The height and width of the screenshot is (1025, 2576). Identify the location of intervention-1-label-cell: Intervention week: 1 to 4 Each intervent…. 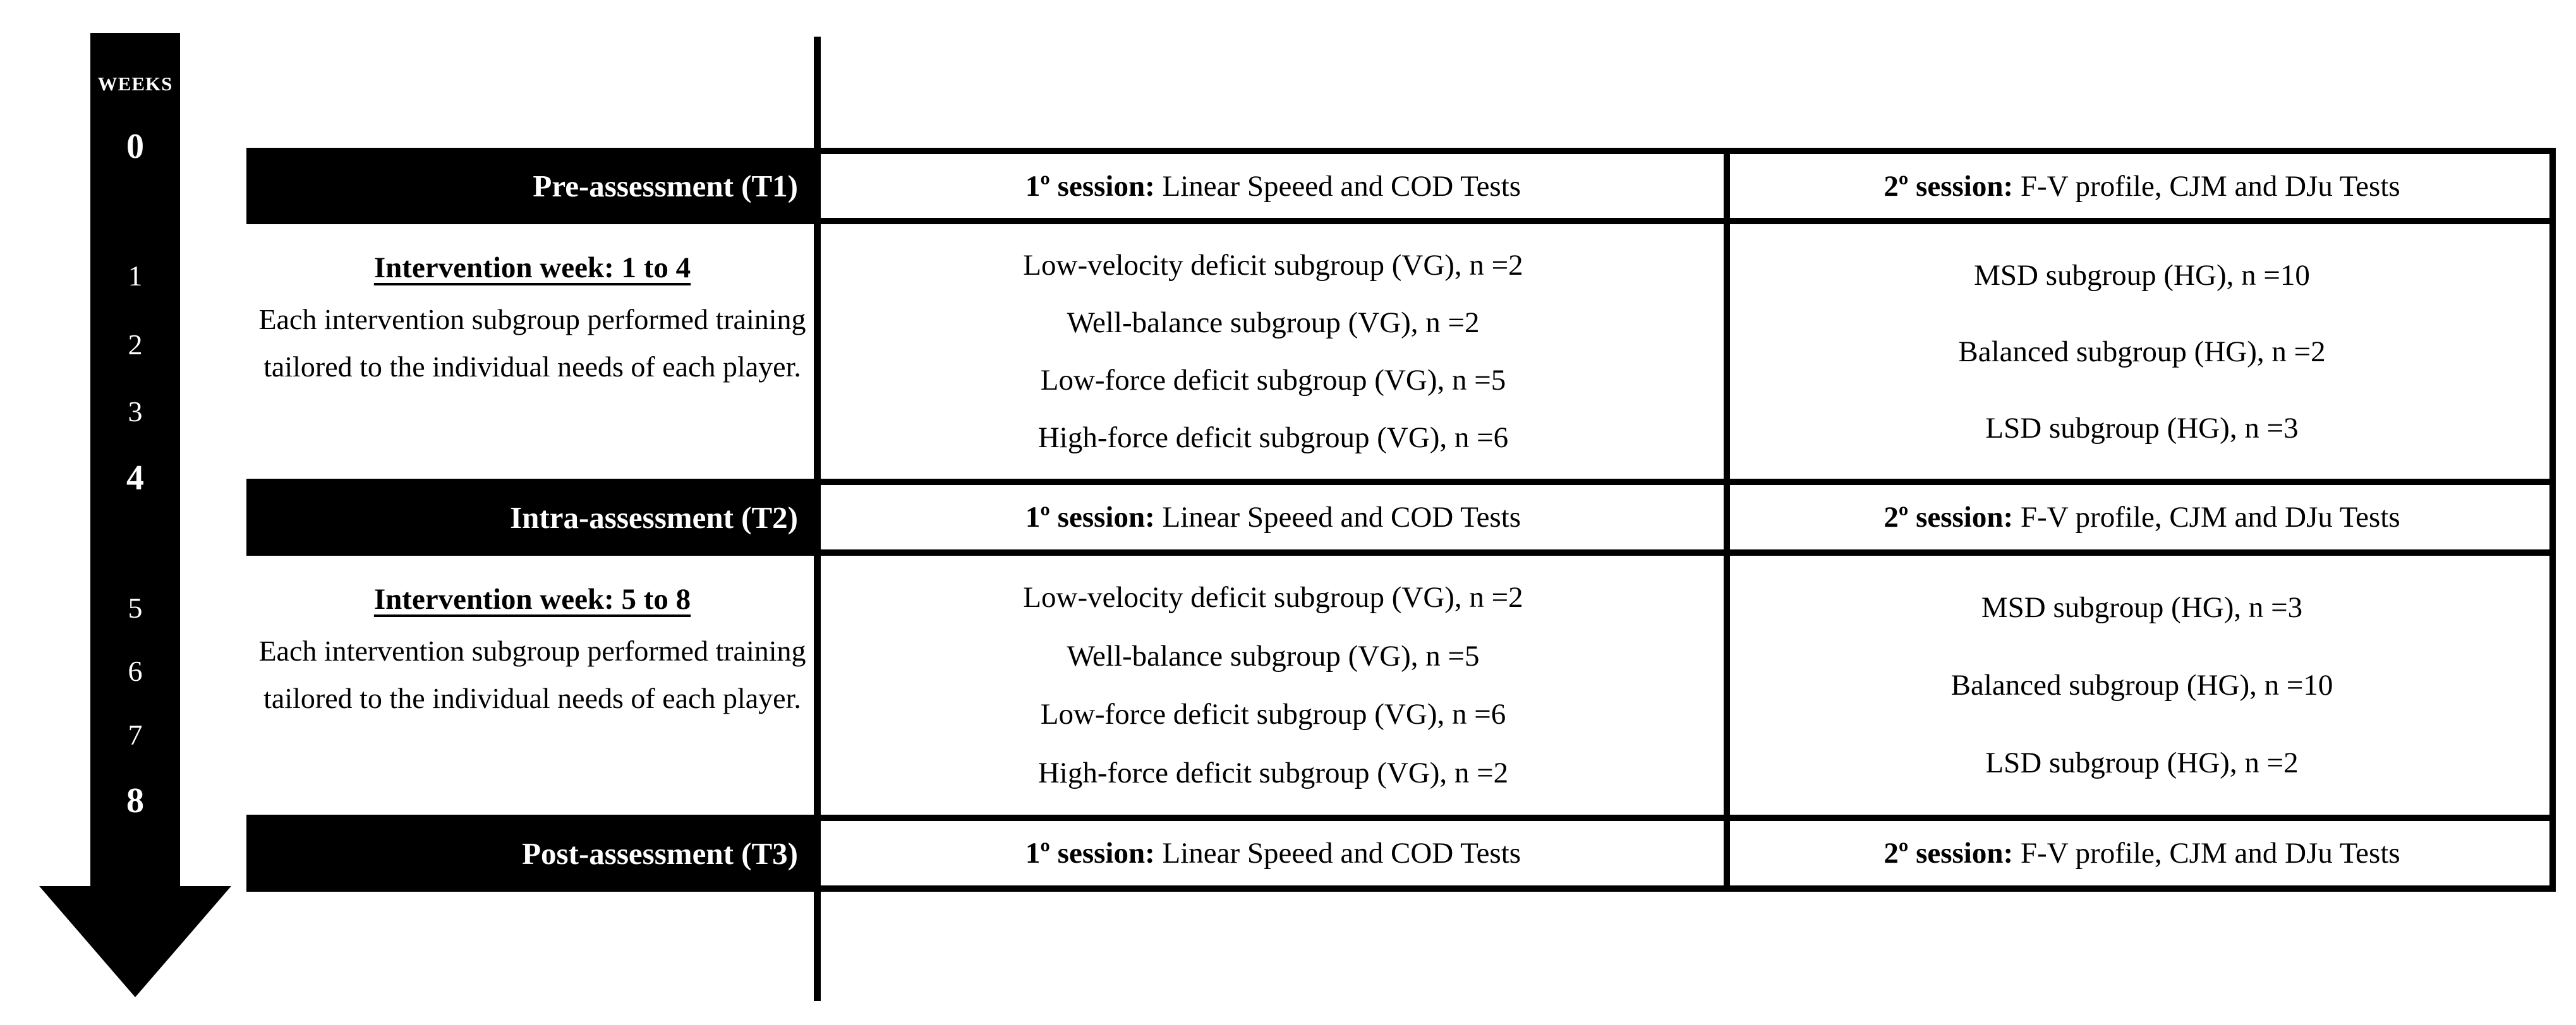
(532, 351).